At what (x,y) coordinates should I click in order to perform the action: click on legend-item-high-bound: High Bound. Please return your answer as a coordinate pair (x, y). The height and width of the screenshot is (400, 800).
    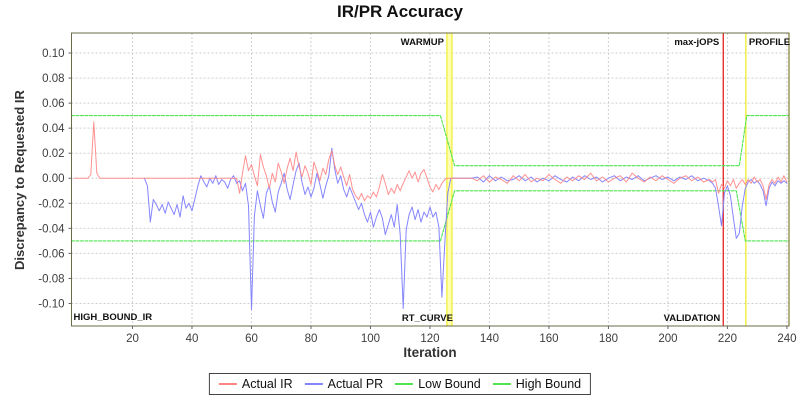
    Looking at the image, I should click on (537, 384).